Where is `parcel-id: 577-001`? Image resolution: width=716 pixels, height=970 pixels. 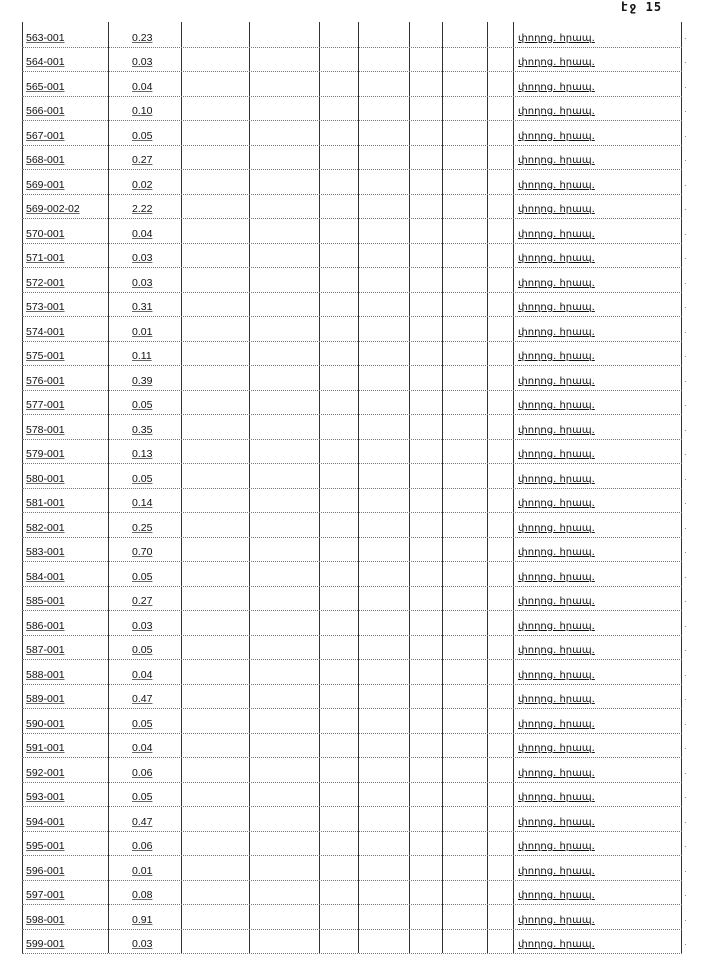 parcel-id: 577-001 is located at coordinates (45, 405).